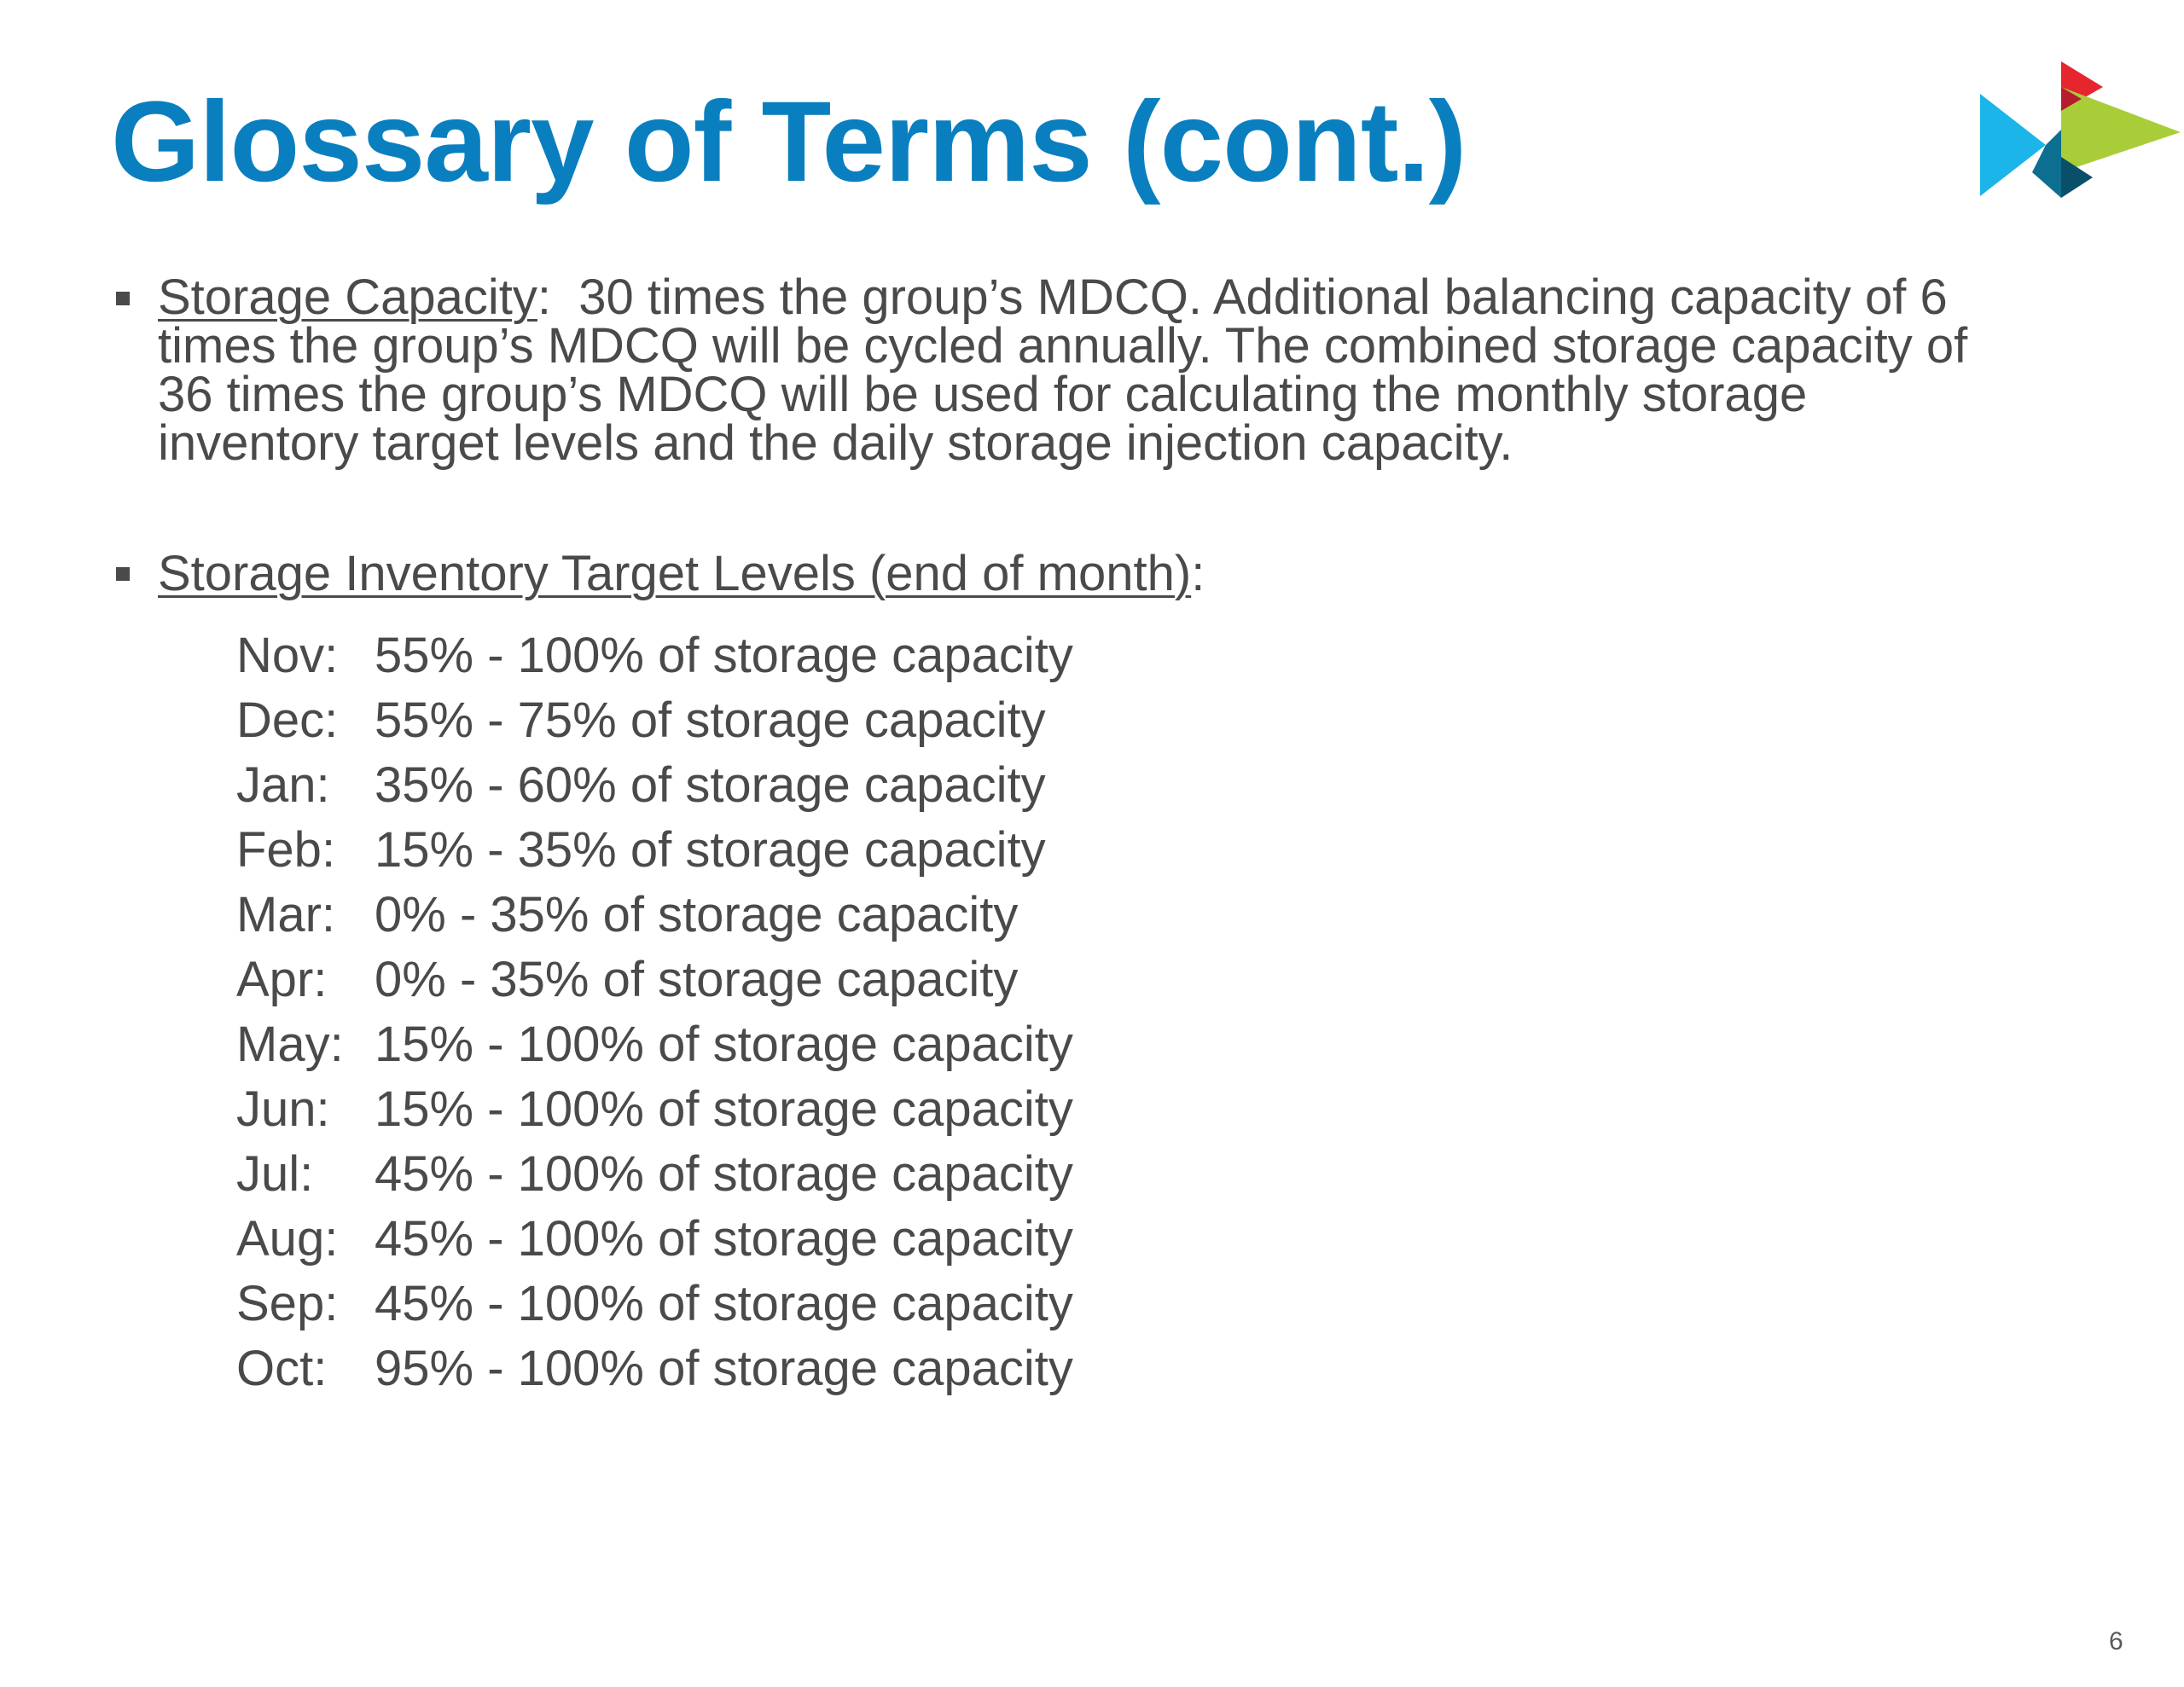 The image size is (2184, 1687). What do you see at coordinates (2116, 1641) in the screenshot?
I see `page-number: 6` at bounding box center [2116, 1641].